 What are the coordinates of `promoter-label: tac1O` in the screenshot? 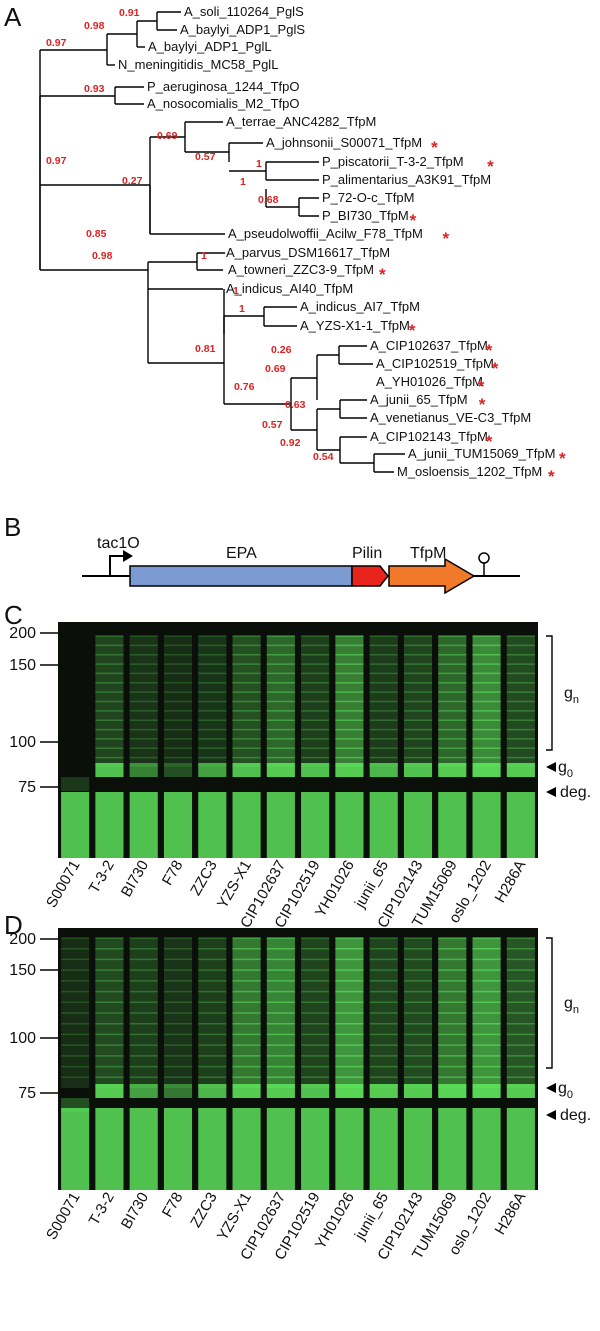 It's located at (118, 543).